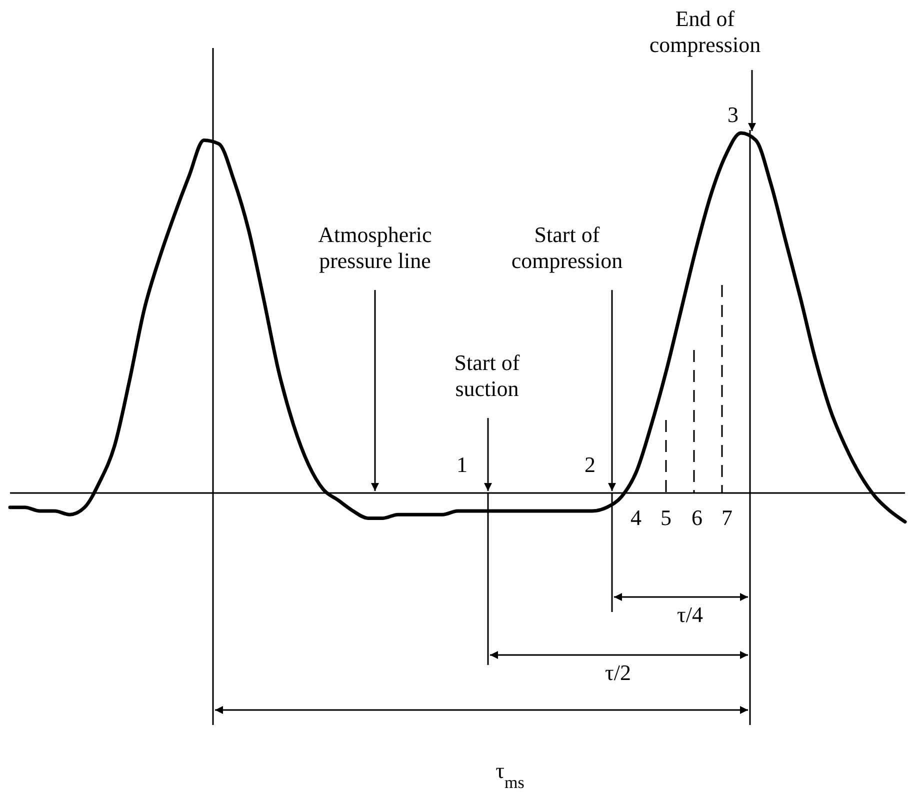  I want to click on text: 3, so click(733, 114).